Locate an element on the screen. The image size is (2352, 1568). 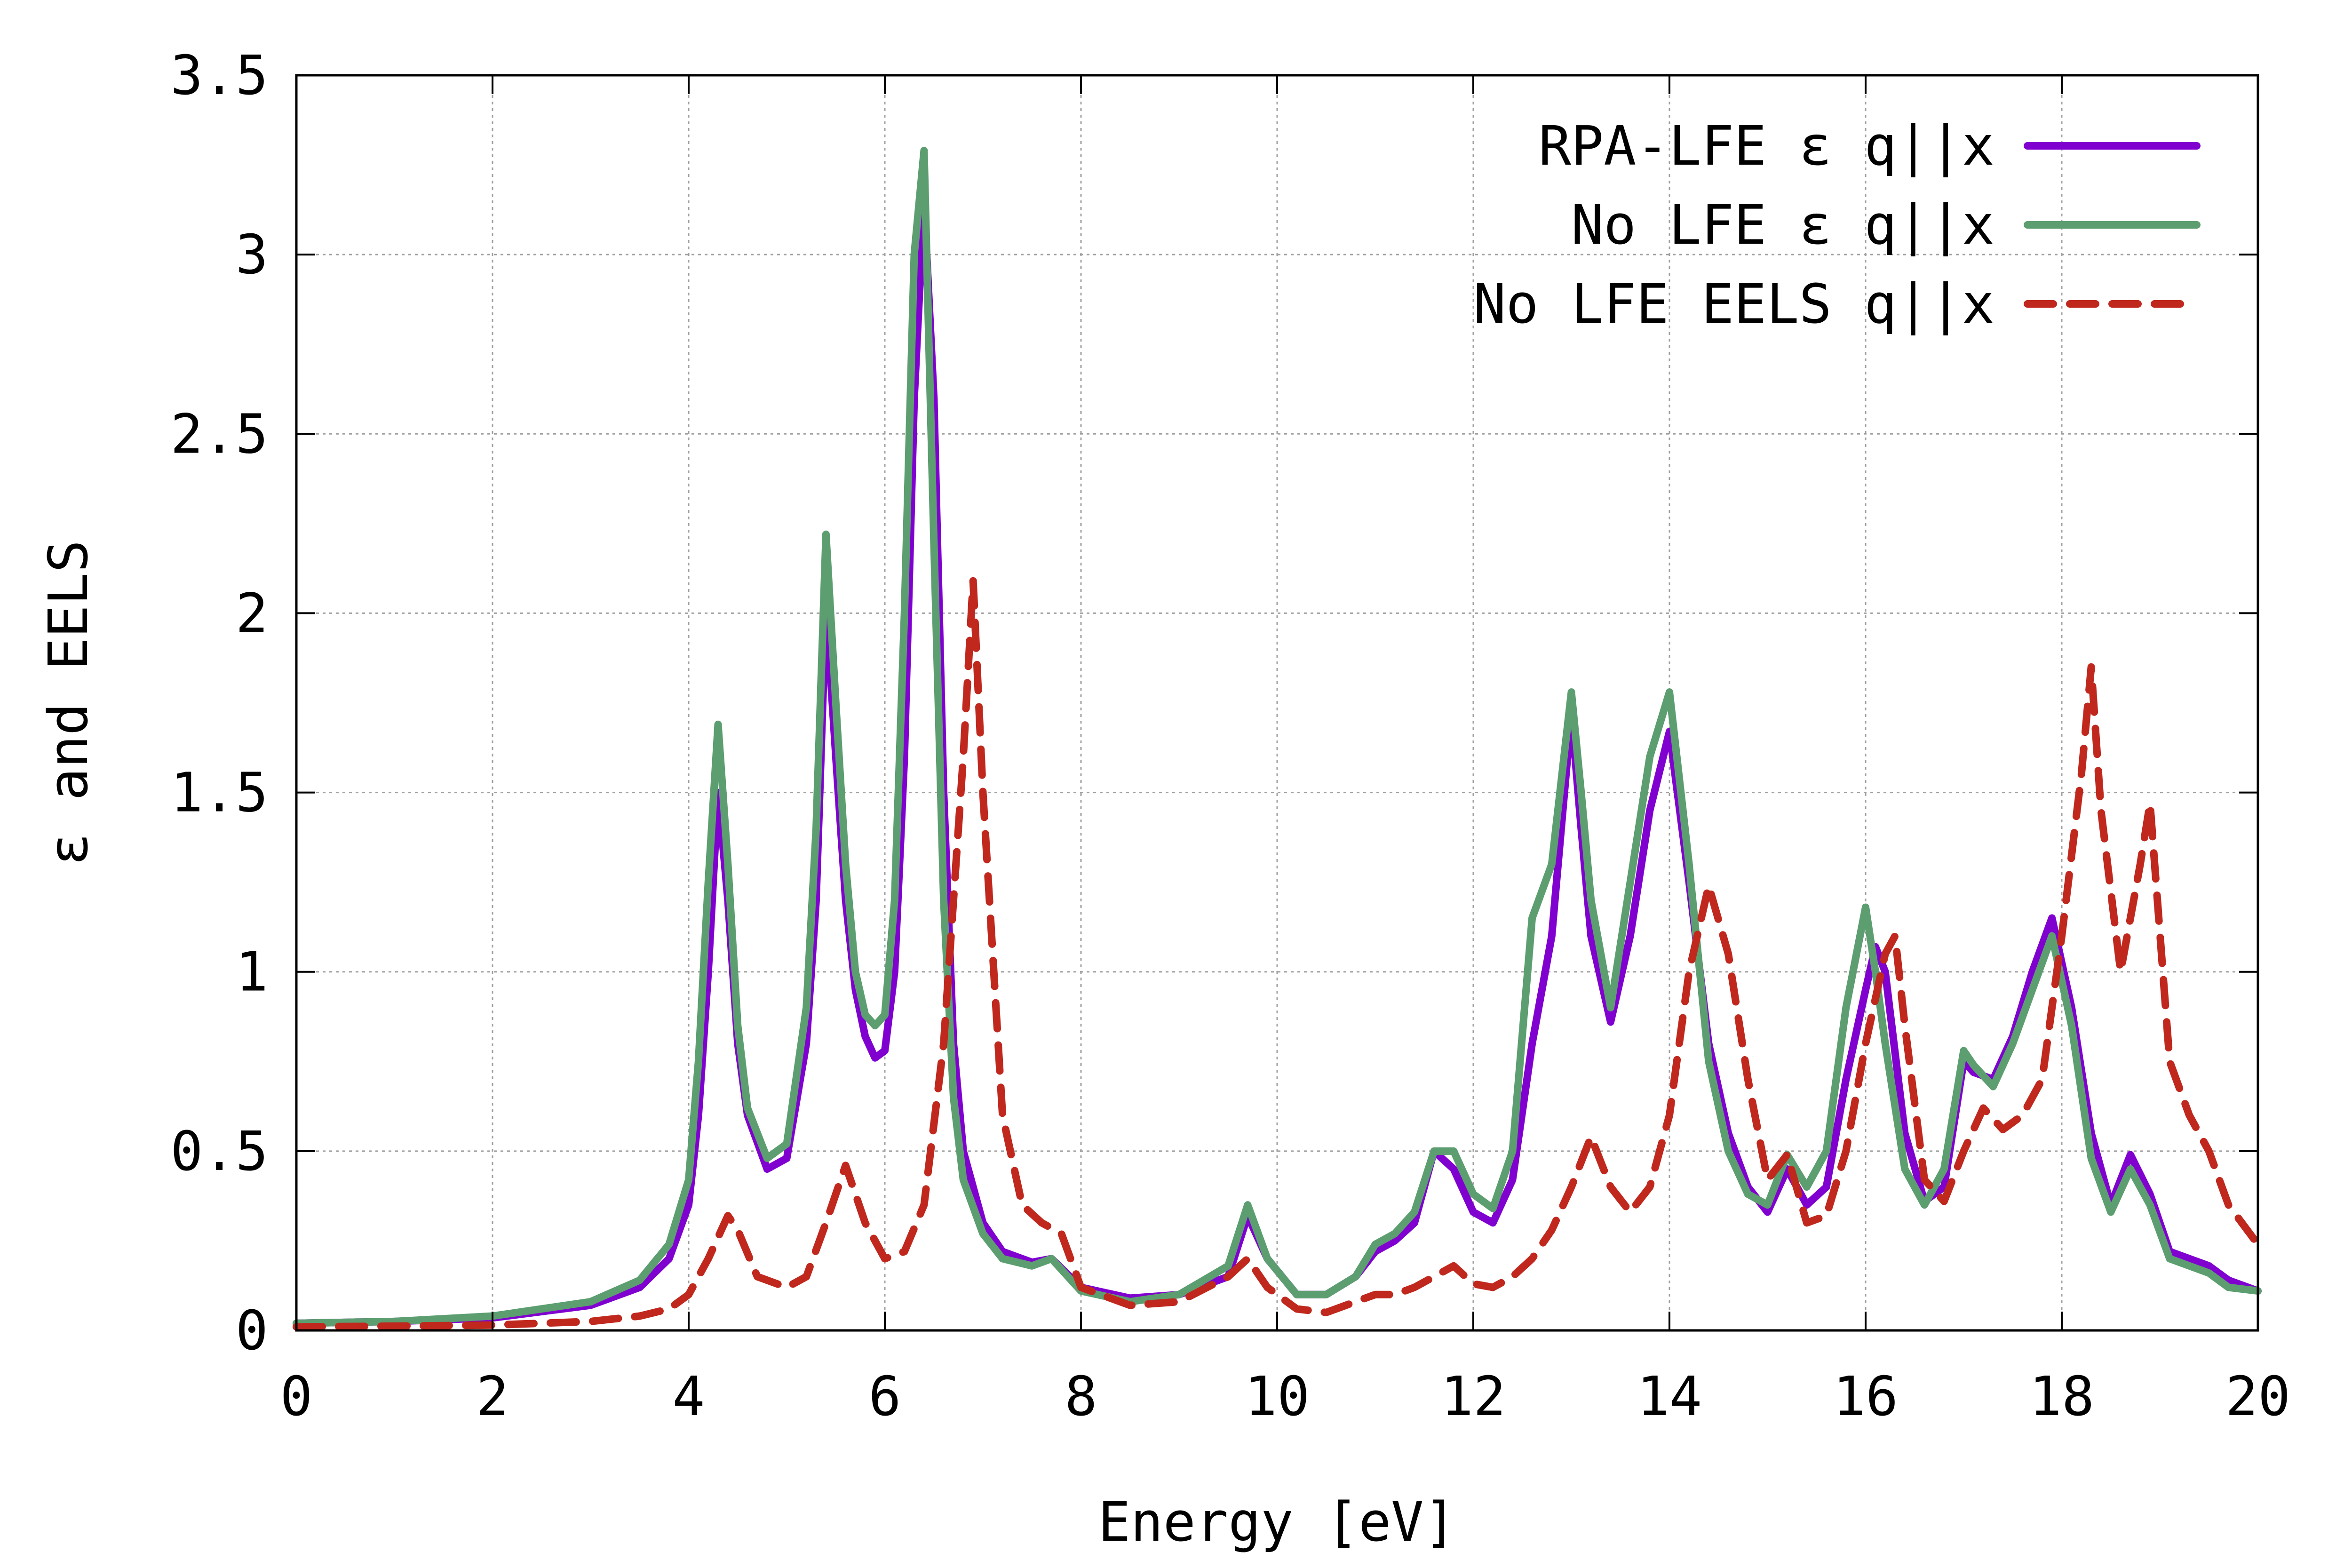
y-tick-label: 3 is located at coordinates (252, 255).